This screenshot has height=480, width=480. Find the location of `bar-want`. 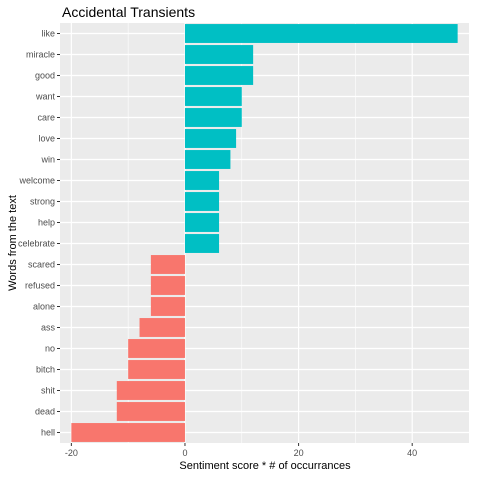

bar-want is located at coordinates (213, 96).